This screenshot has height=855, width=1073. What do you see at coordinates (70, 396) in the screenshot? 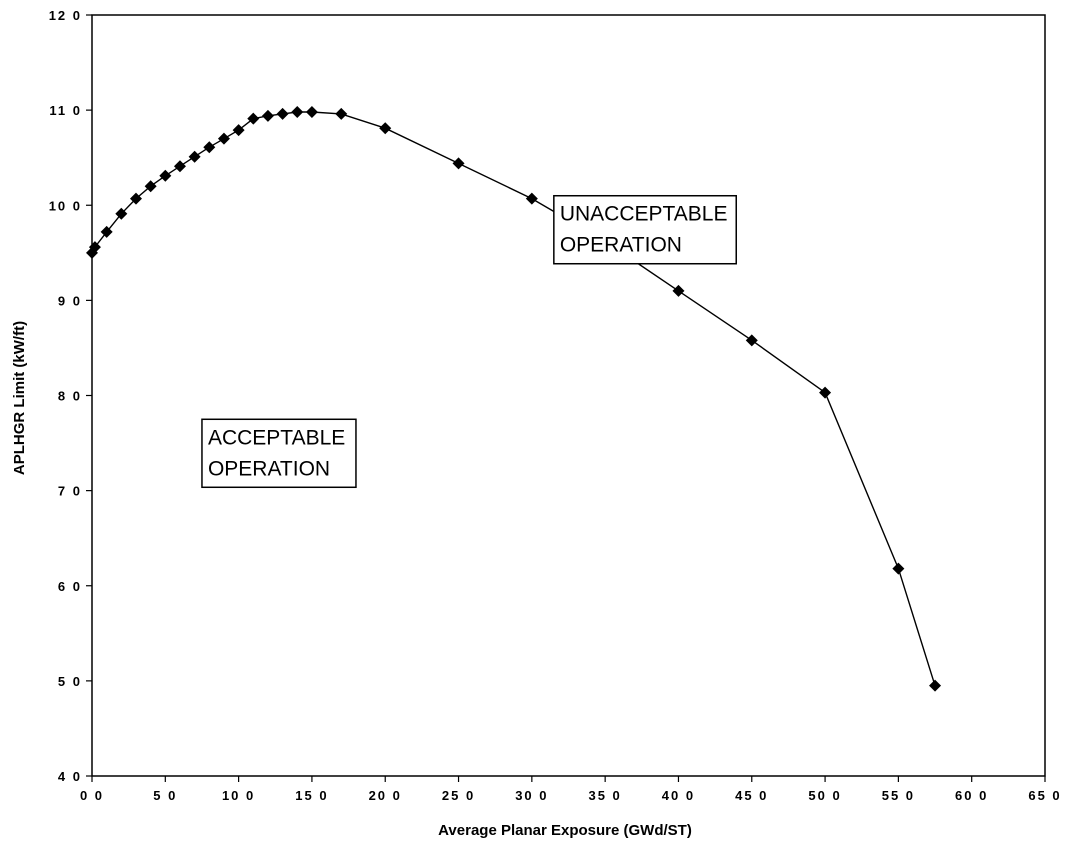
I see `y-tick-label: 8 0` at bounding box center [70, 396].